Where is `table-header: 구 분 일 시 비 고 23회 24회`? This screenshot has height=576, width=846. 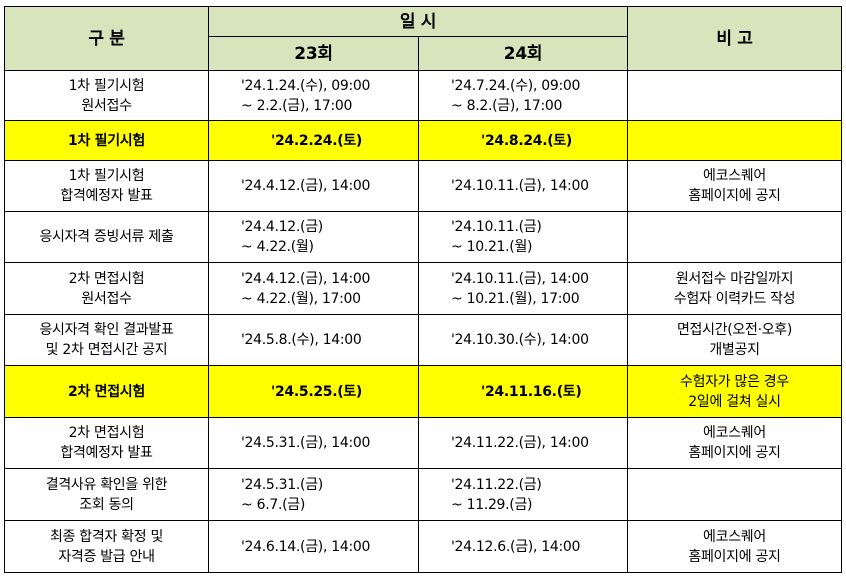 table-header: 구 분 일 시 비 고 23회 24회 is located at coordinates (423, 38).